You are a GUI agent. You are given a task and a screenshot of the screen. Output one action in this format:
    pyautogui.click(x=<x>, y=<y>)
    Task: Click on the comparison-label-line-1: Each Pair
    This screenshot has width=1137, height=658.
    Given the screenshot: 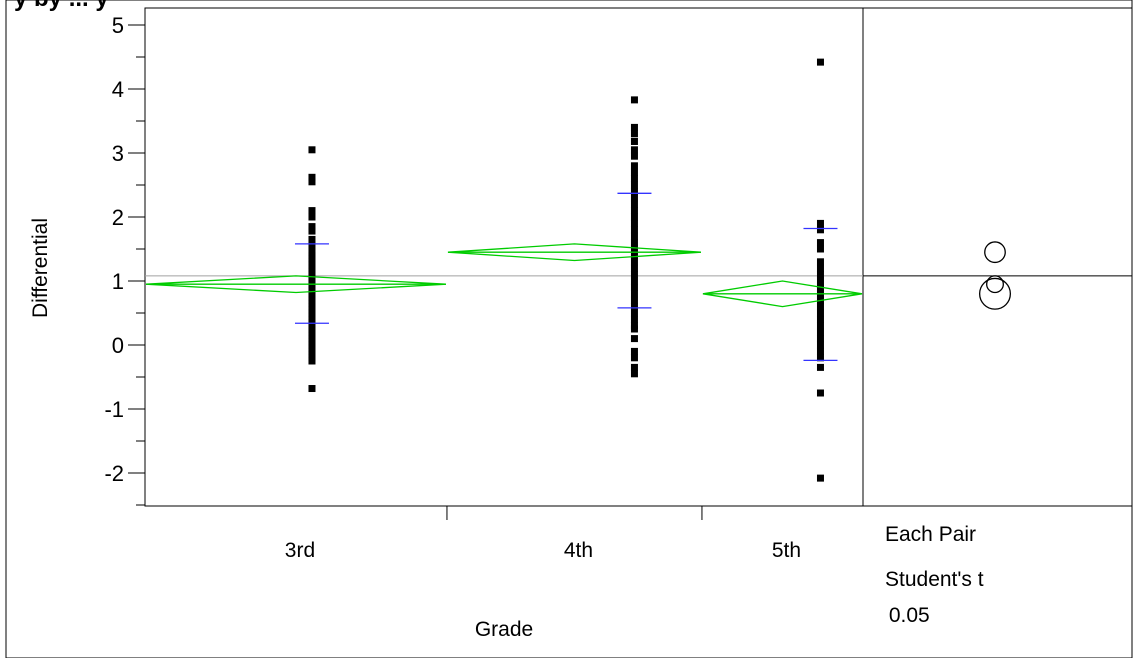 What is the action you would take?
    pyautogui.click(x=930, y=534)
    